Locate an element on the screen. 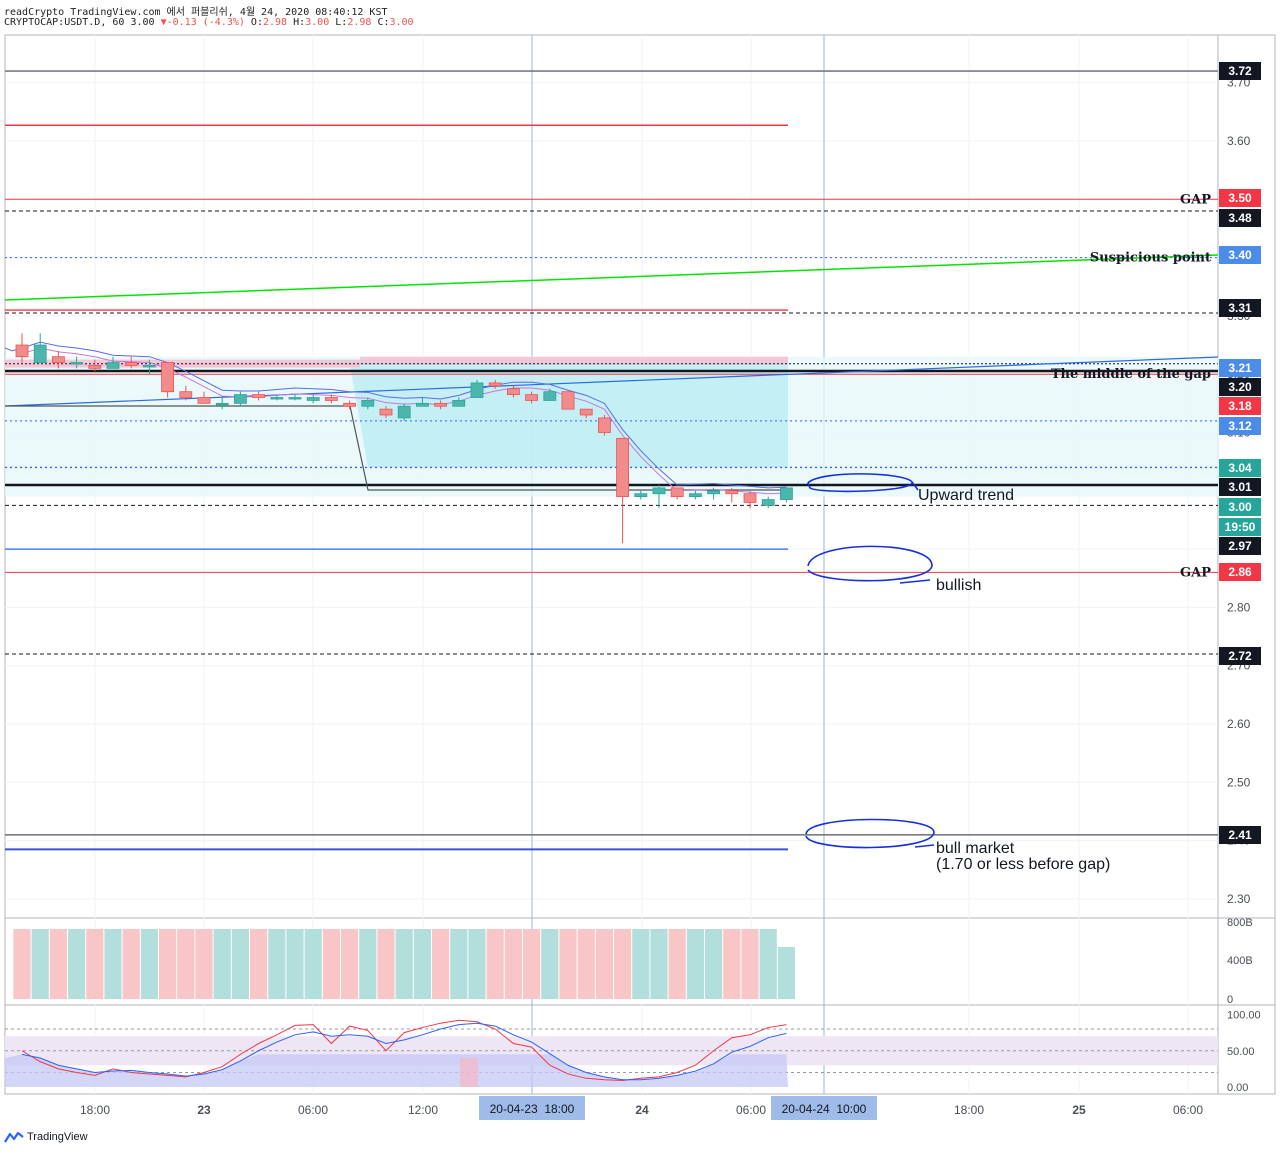  price-label-text: 2.97 is located at coordinates (1240, 546).